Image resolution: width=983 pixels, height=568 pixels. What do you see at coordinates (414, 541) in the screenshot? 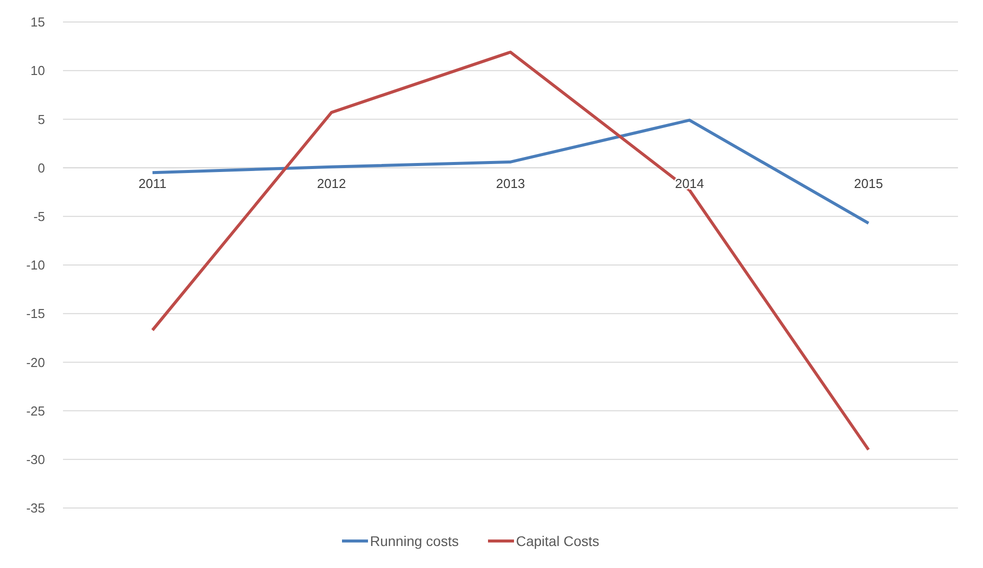
I see `legend-label: Running costs` at bounding box center [414, 541].